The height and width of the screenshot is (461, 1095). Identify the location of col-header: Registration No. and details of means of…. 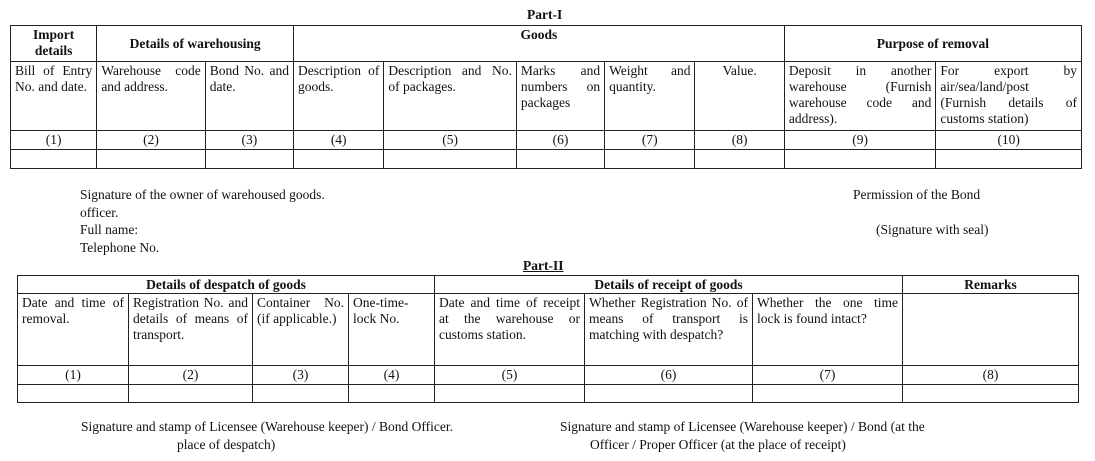
(190, 329).